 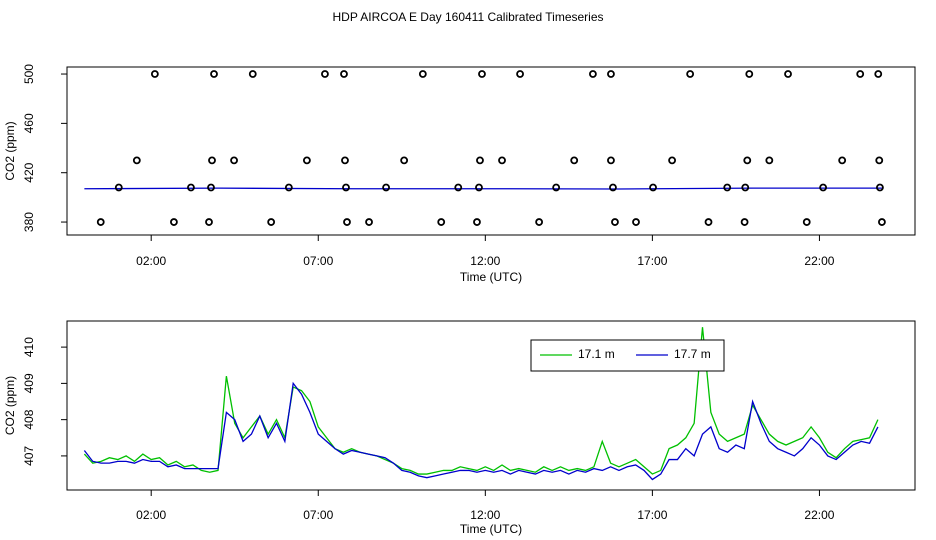 I want to click on data-line, so click(x=483, y=188).